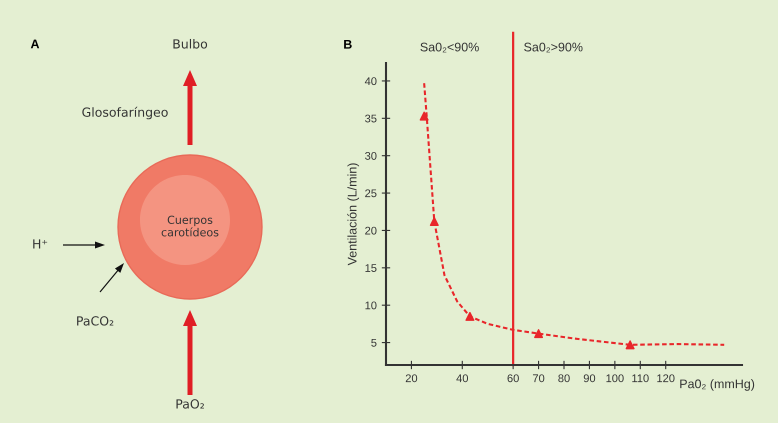 This screenshot has width=778, height=423. What do you see at coordinates (462, 378) in the screenshot?
I see `x-tick-label: 40` at bounding box center [462, 378].